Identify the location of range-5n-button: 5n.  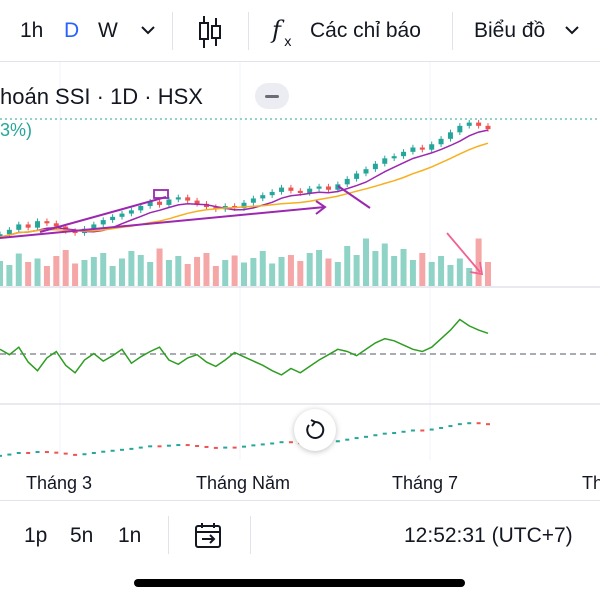
(82, 535).